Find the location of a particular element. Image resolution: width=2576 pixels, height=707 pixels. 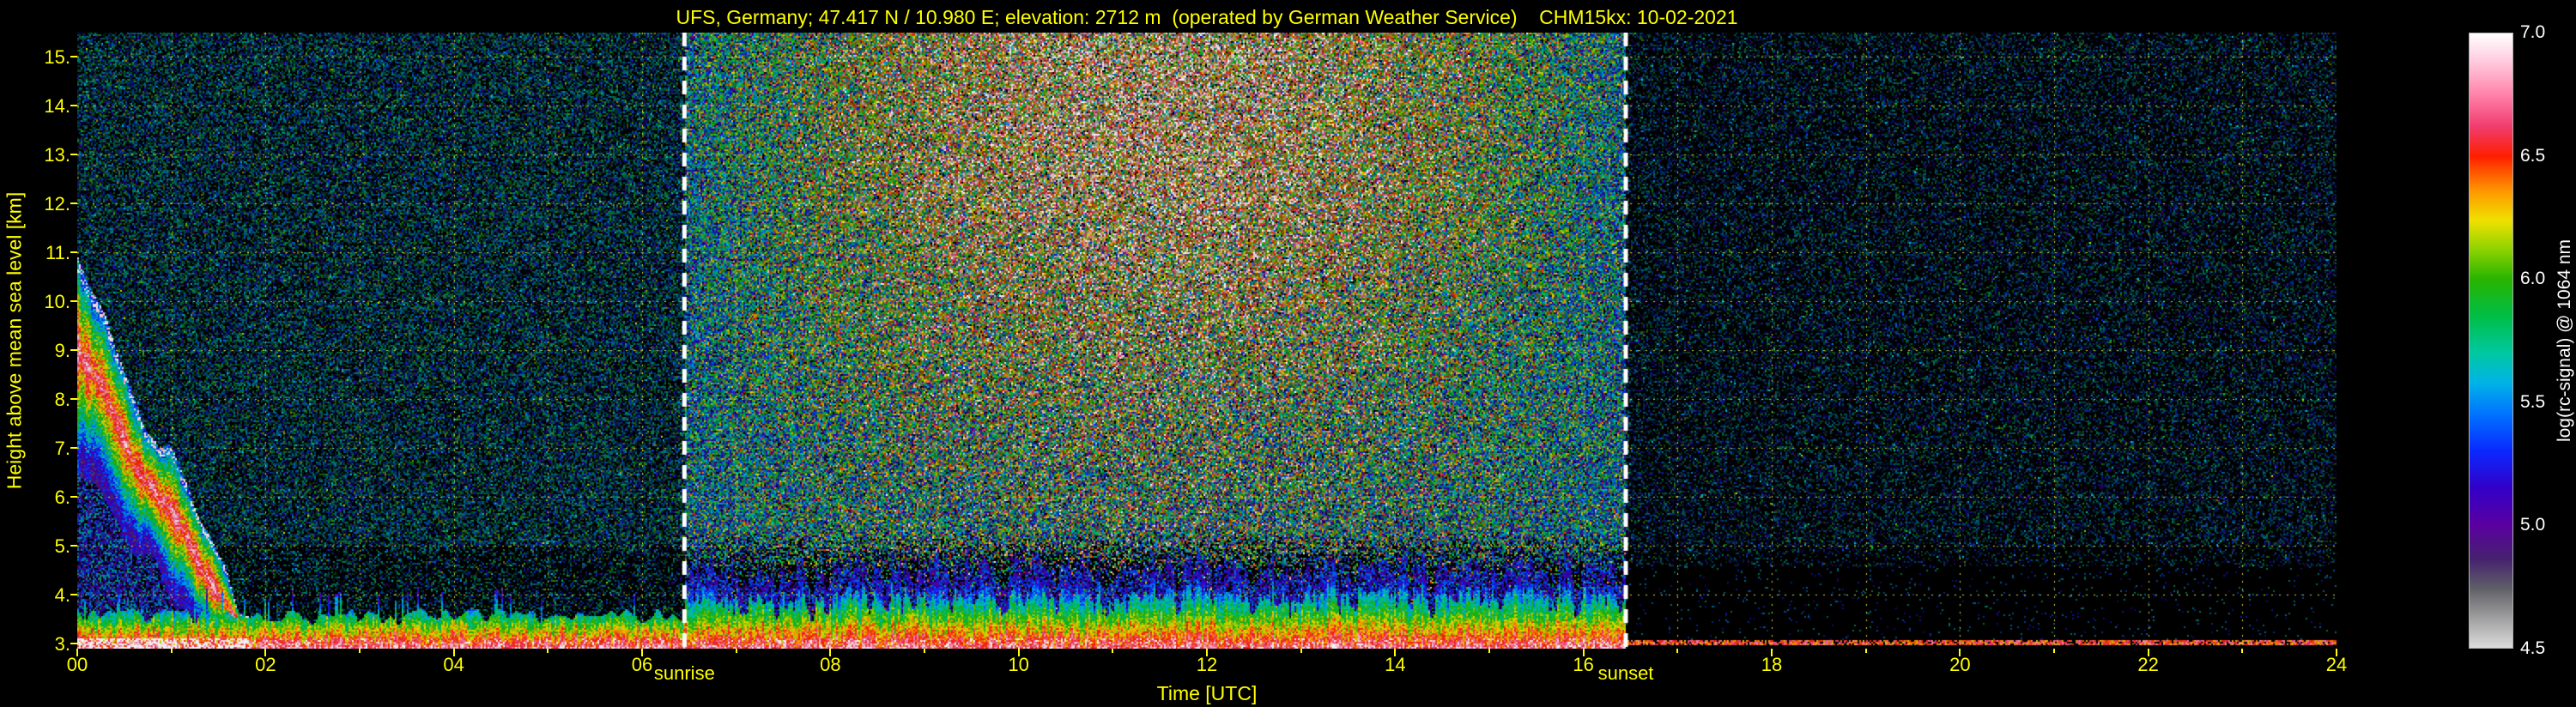

colorbar-tick-label: 5.0 is located at coordinates (2533, 525).